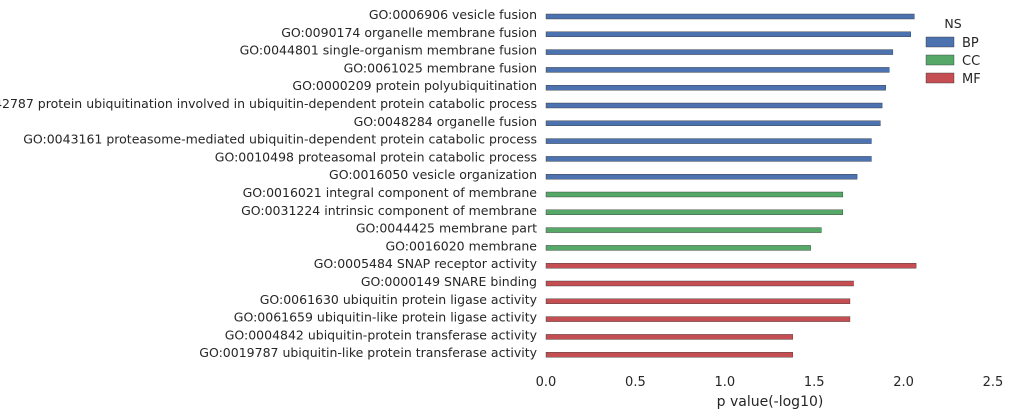 This screenshot has height=418, width=1009. Describe the element at coordinates (971, 79) in the screenshot. I see `legend-label-mf: MF` at that location.